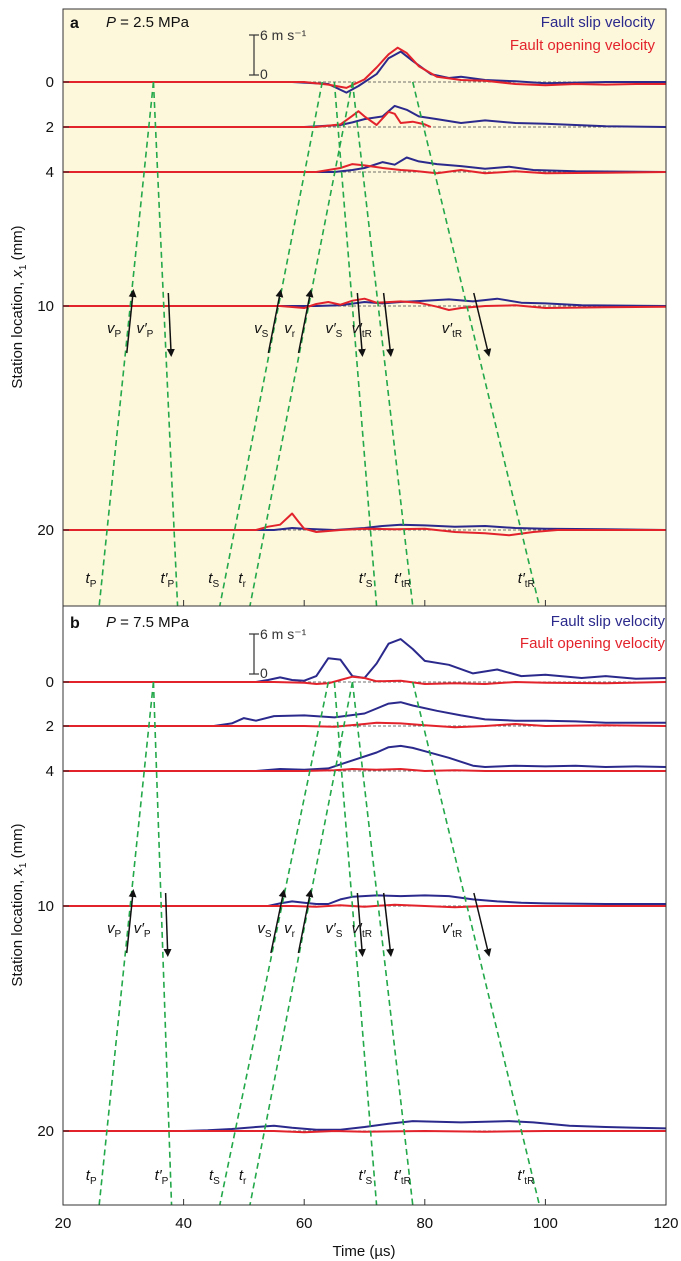 This screenshot has height=1261, width=681. Describe the element at coordinates (598, 22) in the screenshot. I see `panel-a-legend-slip: Fault slip velocity` at that location.